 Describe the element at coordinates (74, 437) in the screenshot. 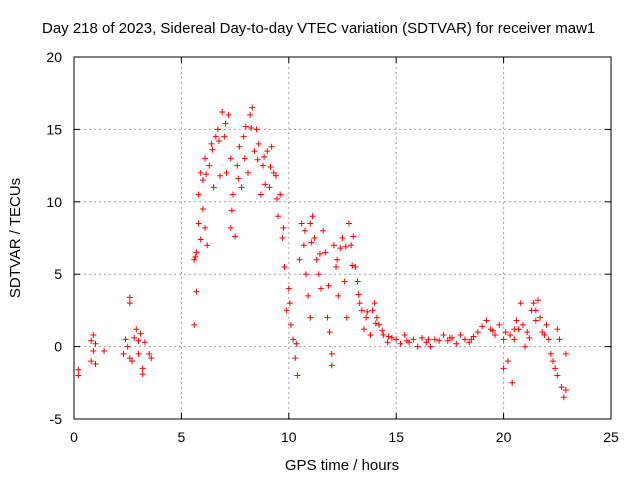

I see `x-tick-label: 0` at that location.